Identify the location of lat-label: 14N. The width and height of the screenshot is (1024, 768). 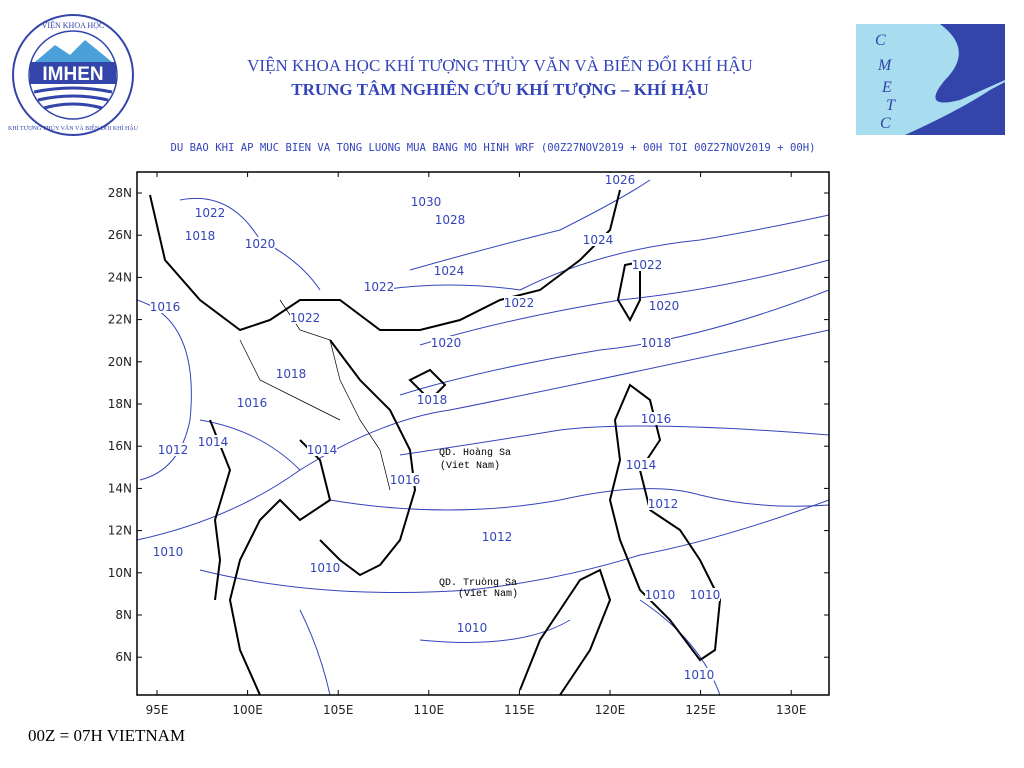
(120, 488).